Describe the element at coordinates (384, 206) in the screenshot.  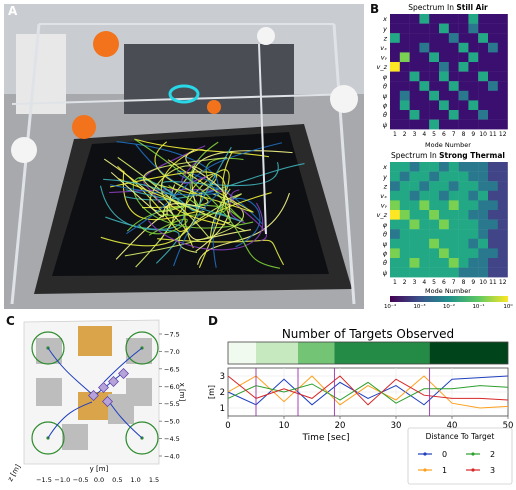
I see `heatmap-row-label: vᵧ` at that location.